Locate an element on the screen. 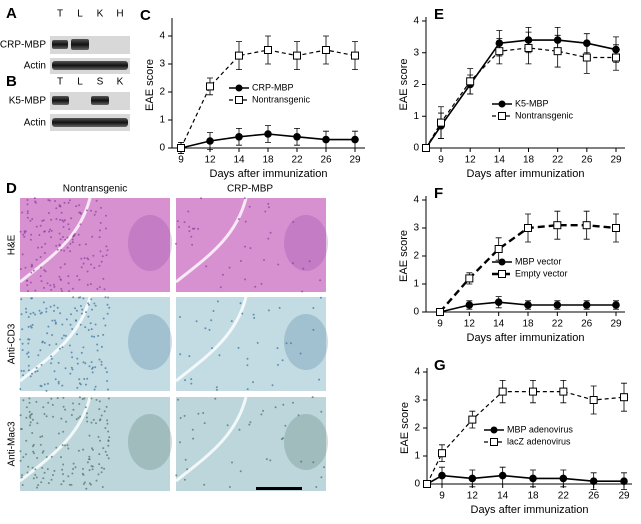  x-tick-label: 29 is located at coordinates (355, 160).